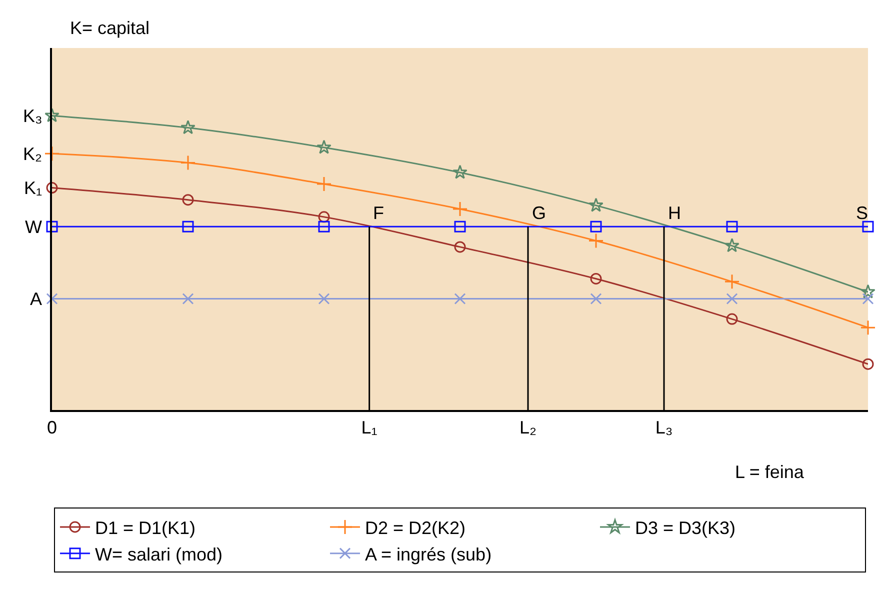 This screenshot has width=882, height=599. Describe the element at coordinates (685, 528) in the screenshot. I see `legend-label: D3 = D3(K3)` at that location.